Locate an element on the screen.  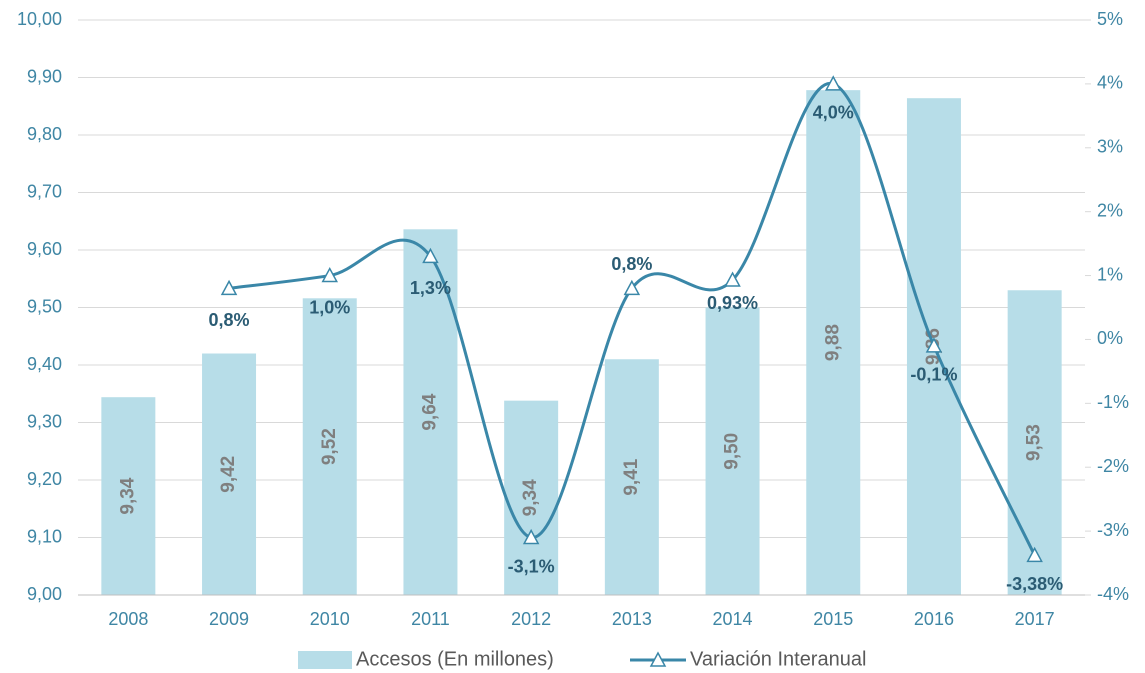
y2-tick-label: -1% is located at coordinates (1113, 402).